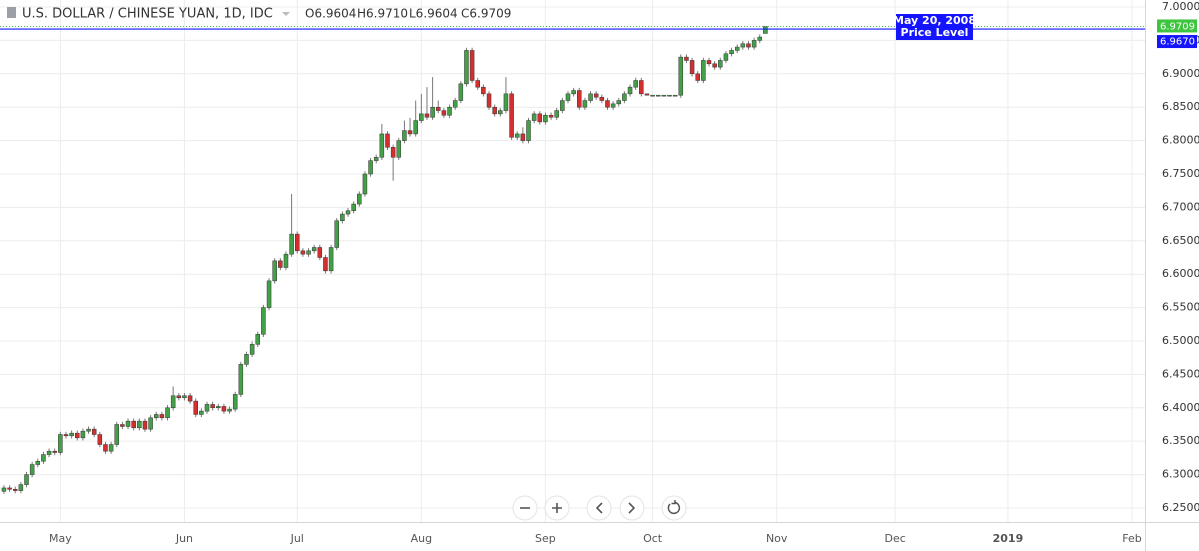 The width and height of the screenshot is (1199, 551). What do you see at coordinates (1180, 273) in the screenshot?
I see `y-tick-label: 6.6000` at bounding box center [1180, 273].